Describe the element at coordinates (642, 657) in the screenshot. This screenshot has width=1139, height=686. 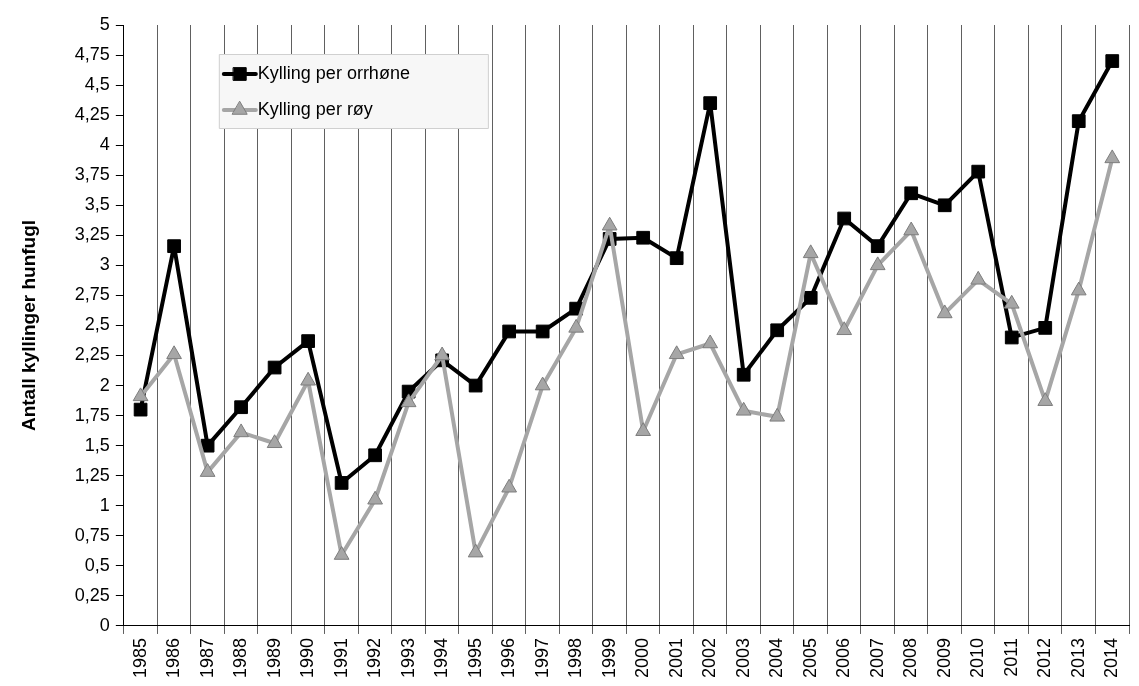
I see `x-tick-label: 2000` at that location.